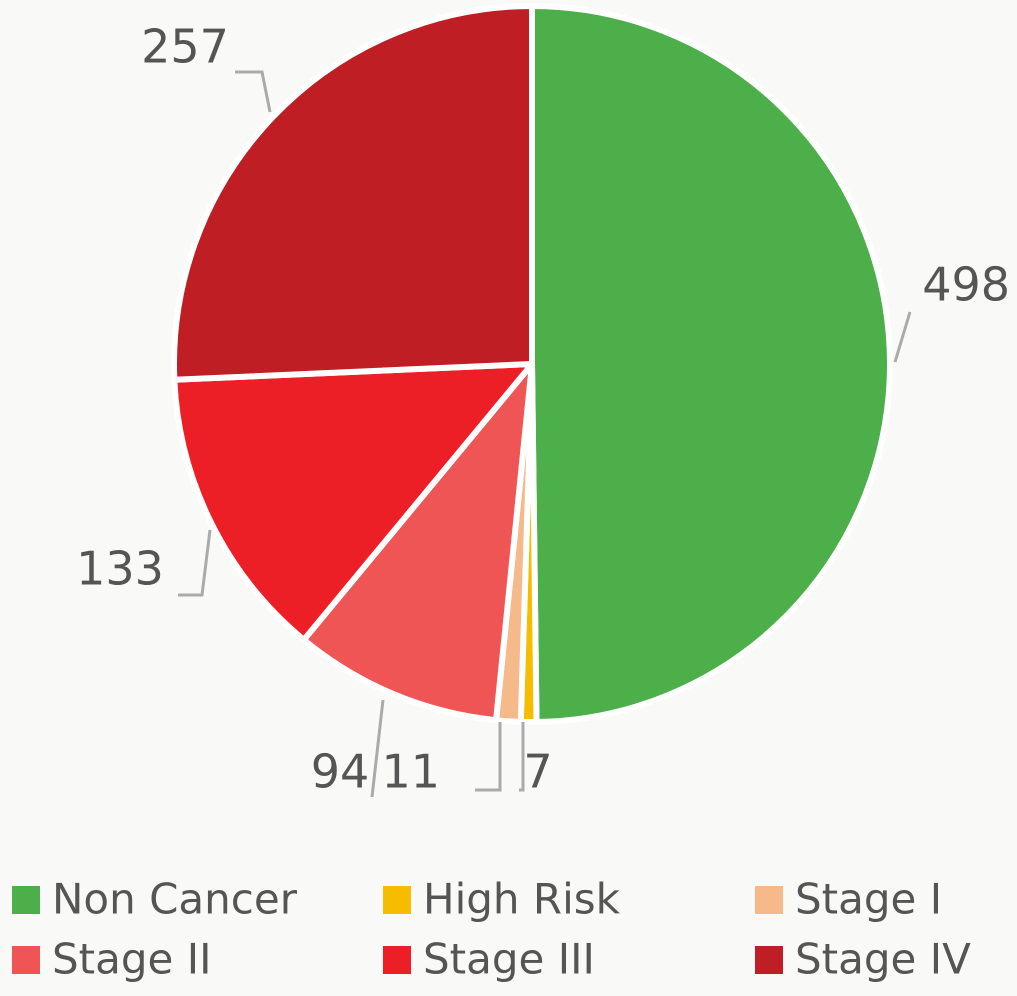 This screenshot has width=1017, height=996. I want to click on data-label: 7, so click(537, 772).